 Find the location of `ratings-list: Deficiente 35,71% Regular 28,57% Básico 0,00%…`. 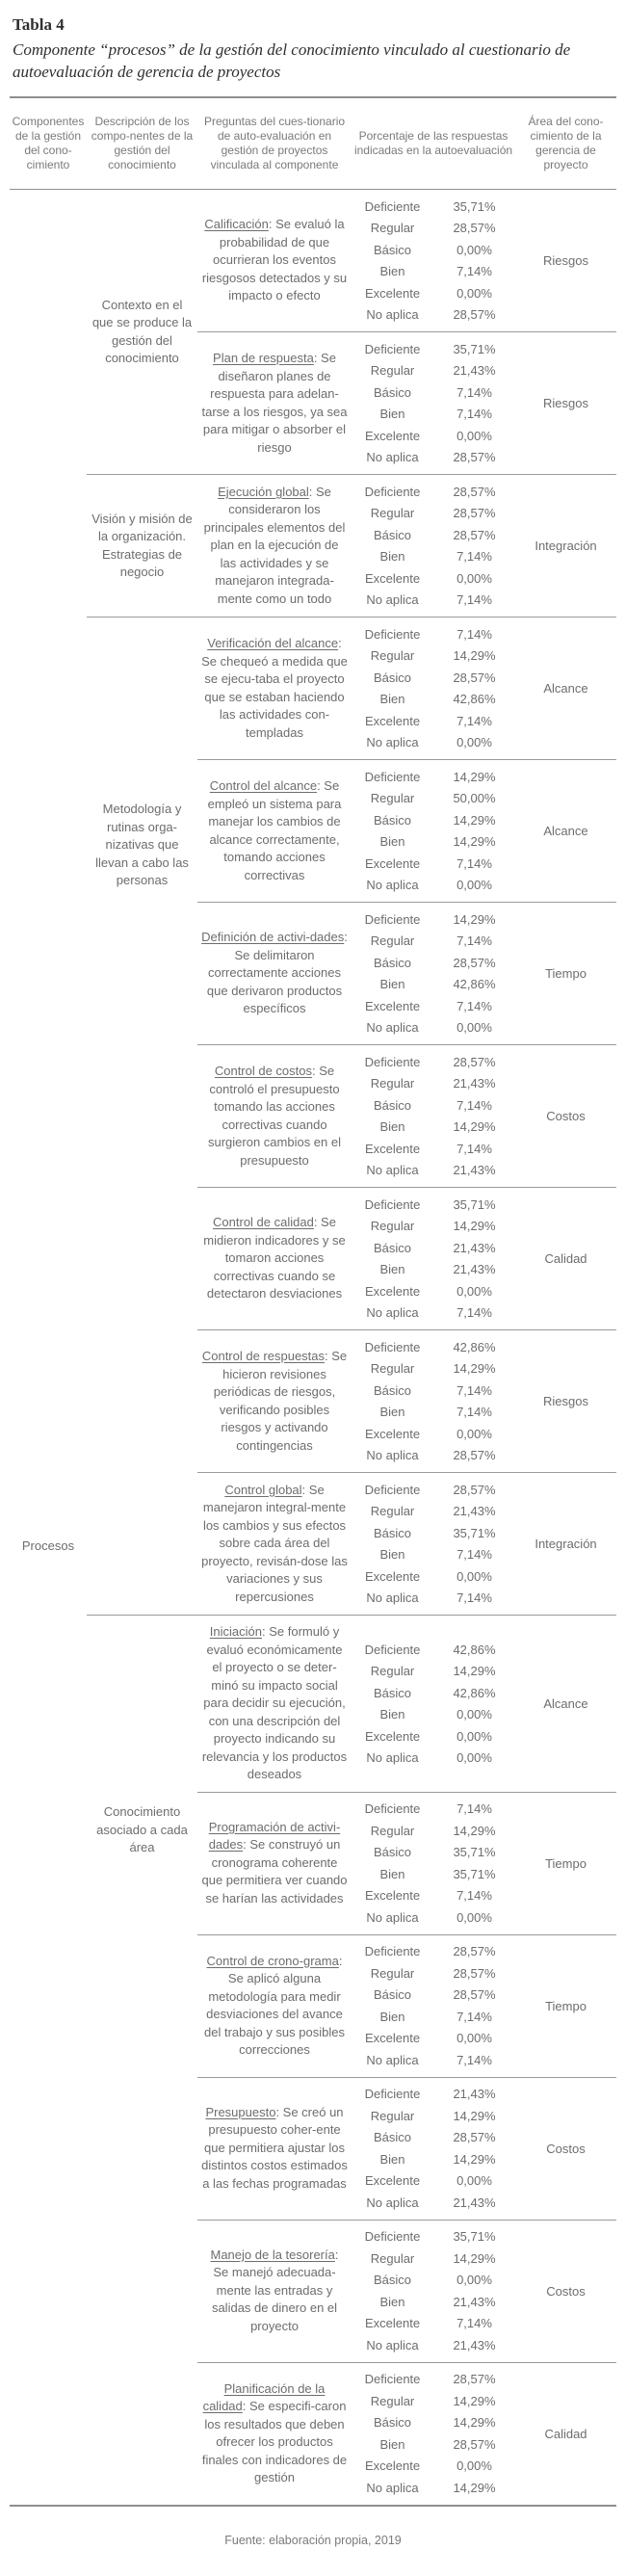

ratings-list: Deficiente 35,71% Regular 28,57% Básico 0,00%… is located at coordinates (433, 261).